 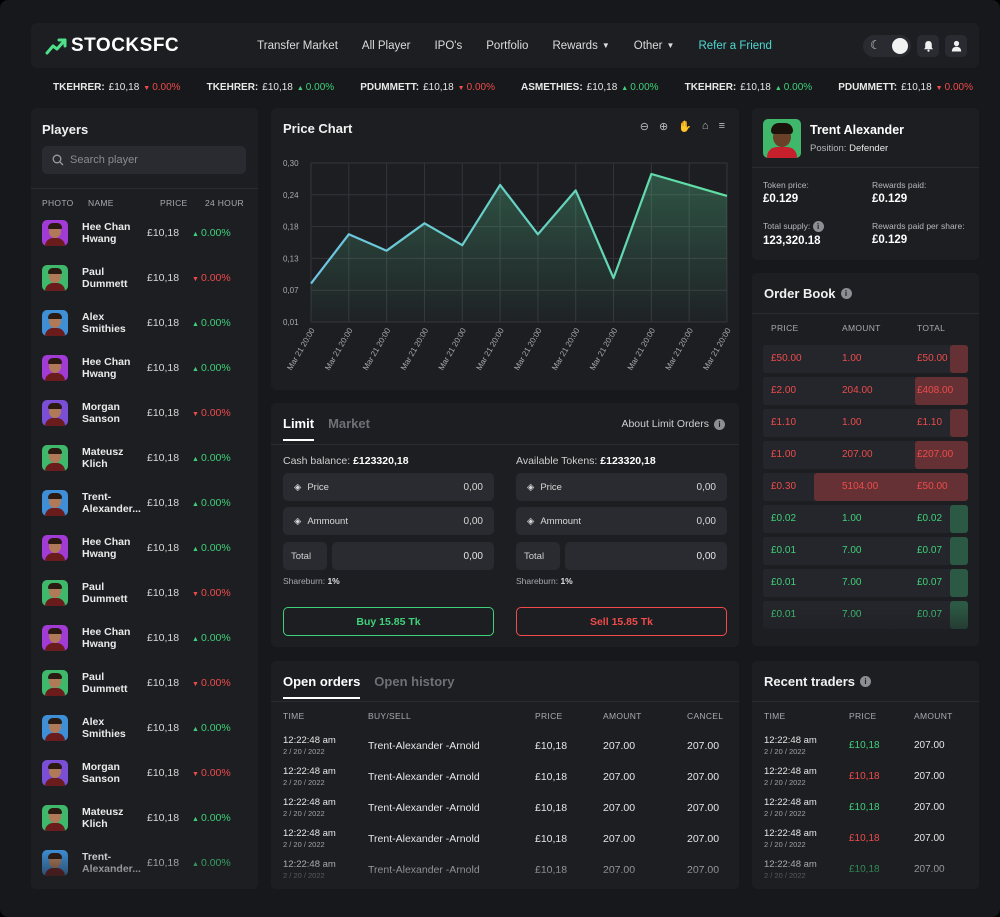 What do you see at coordinates (413, 556) in the screenshot?
I see `buy-total-field: 0,00` at bounding box center [413, 556].